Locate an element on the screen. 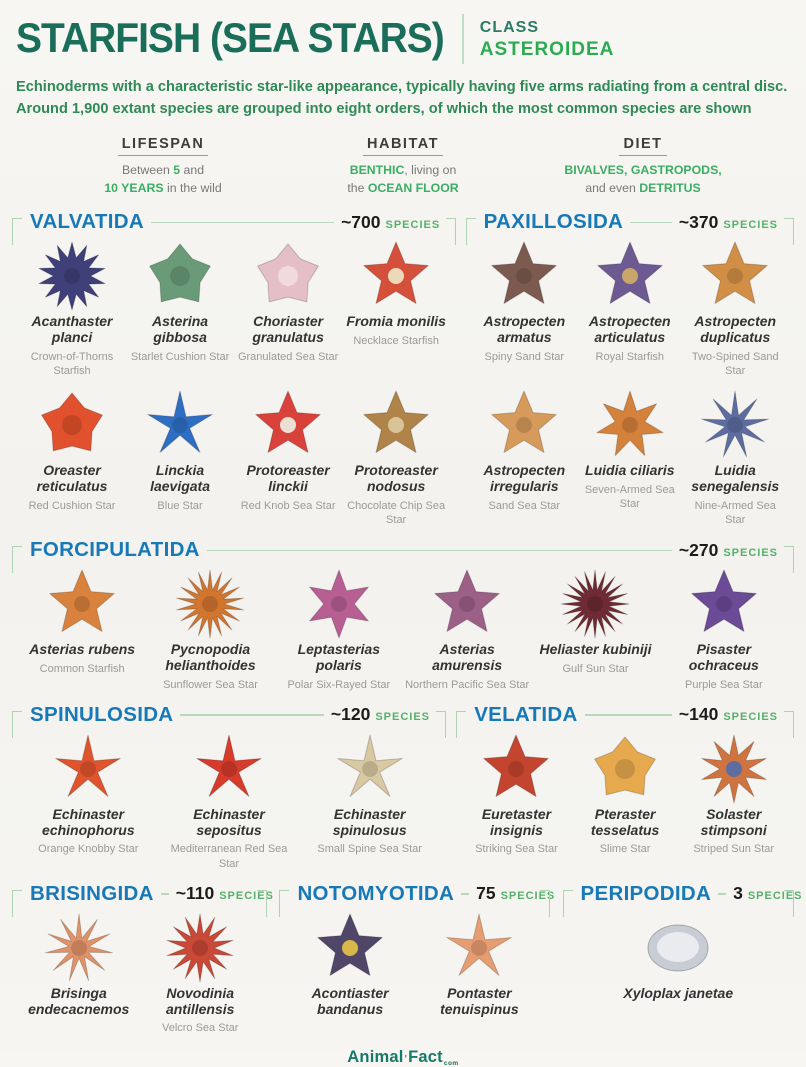 The height and width of the screenshot is (1067, 806). species-scientific-name: Asterias amurensis is located at coordinates (467, 657).